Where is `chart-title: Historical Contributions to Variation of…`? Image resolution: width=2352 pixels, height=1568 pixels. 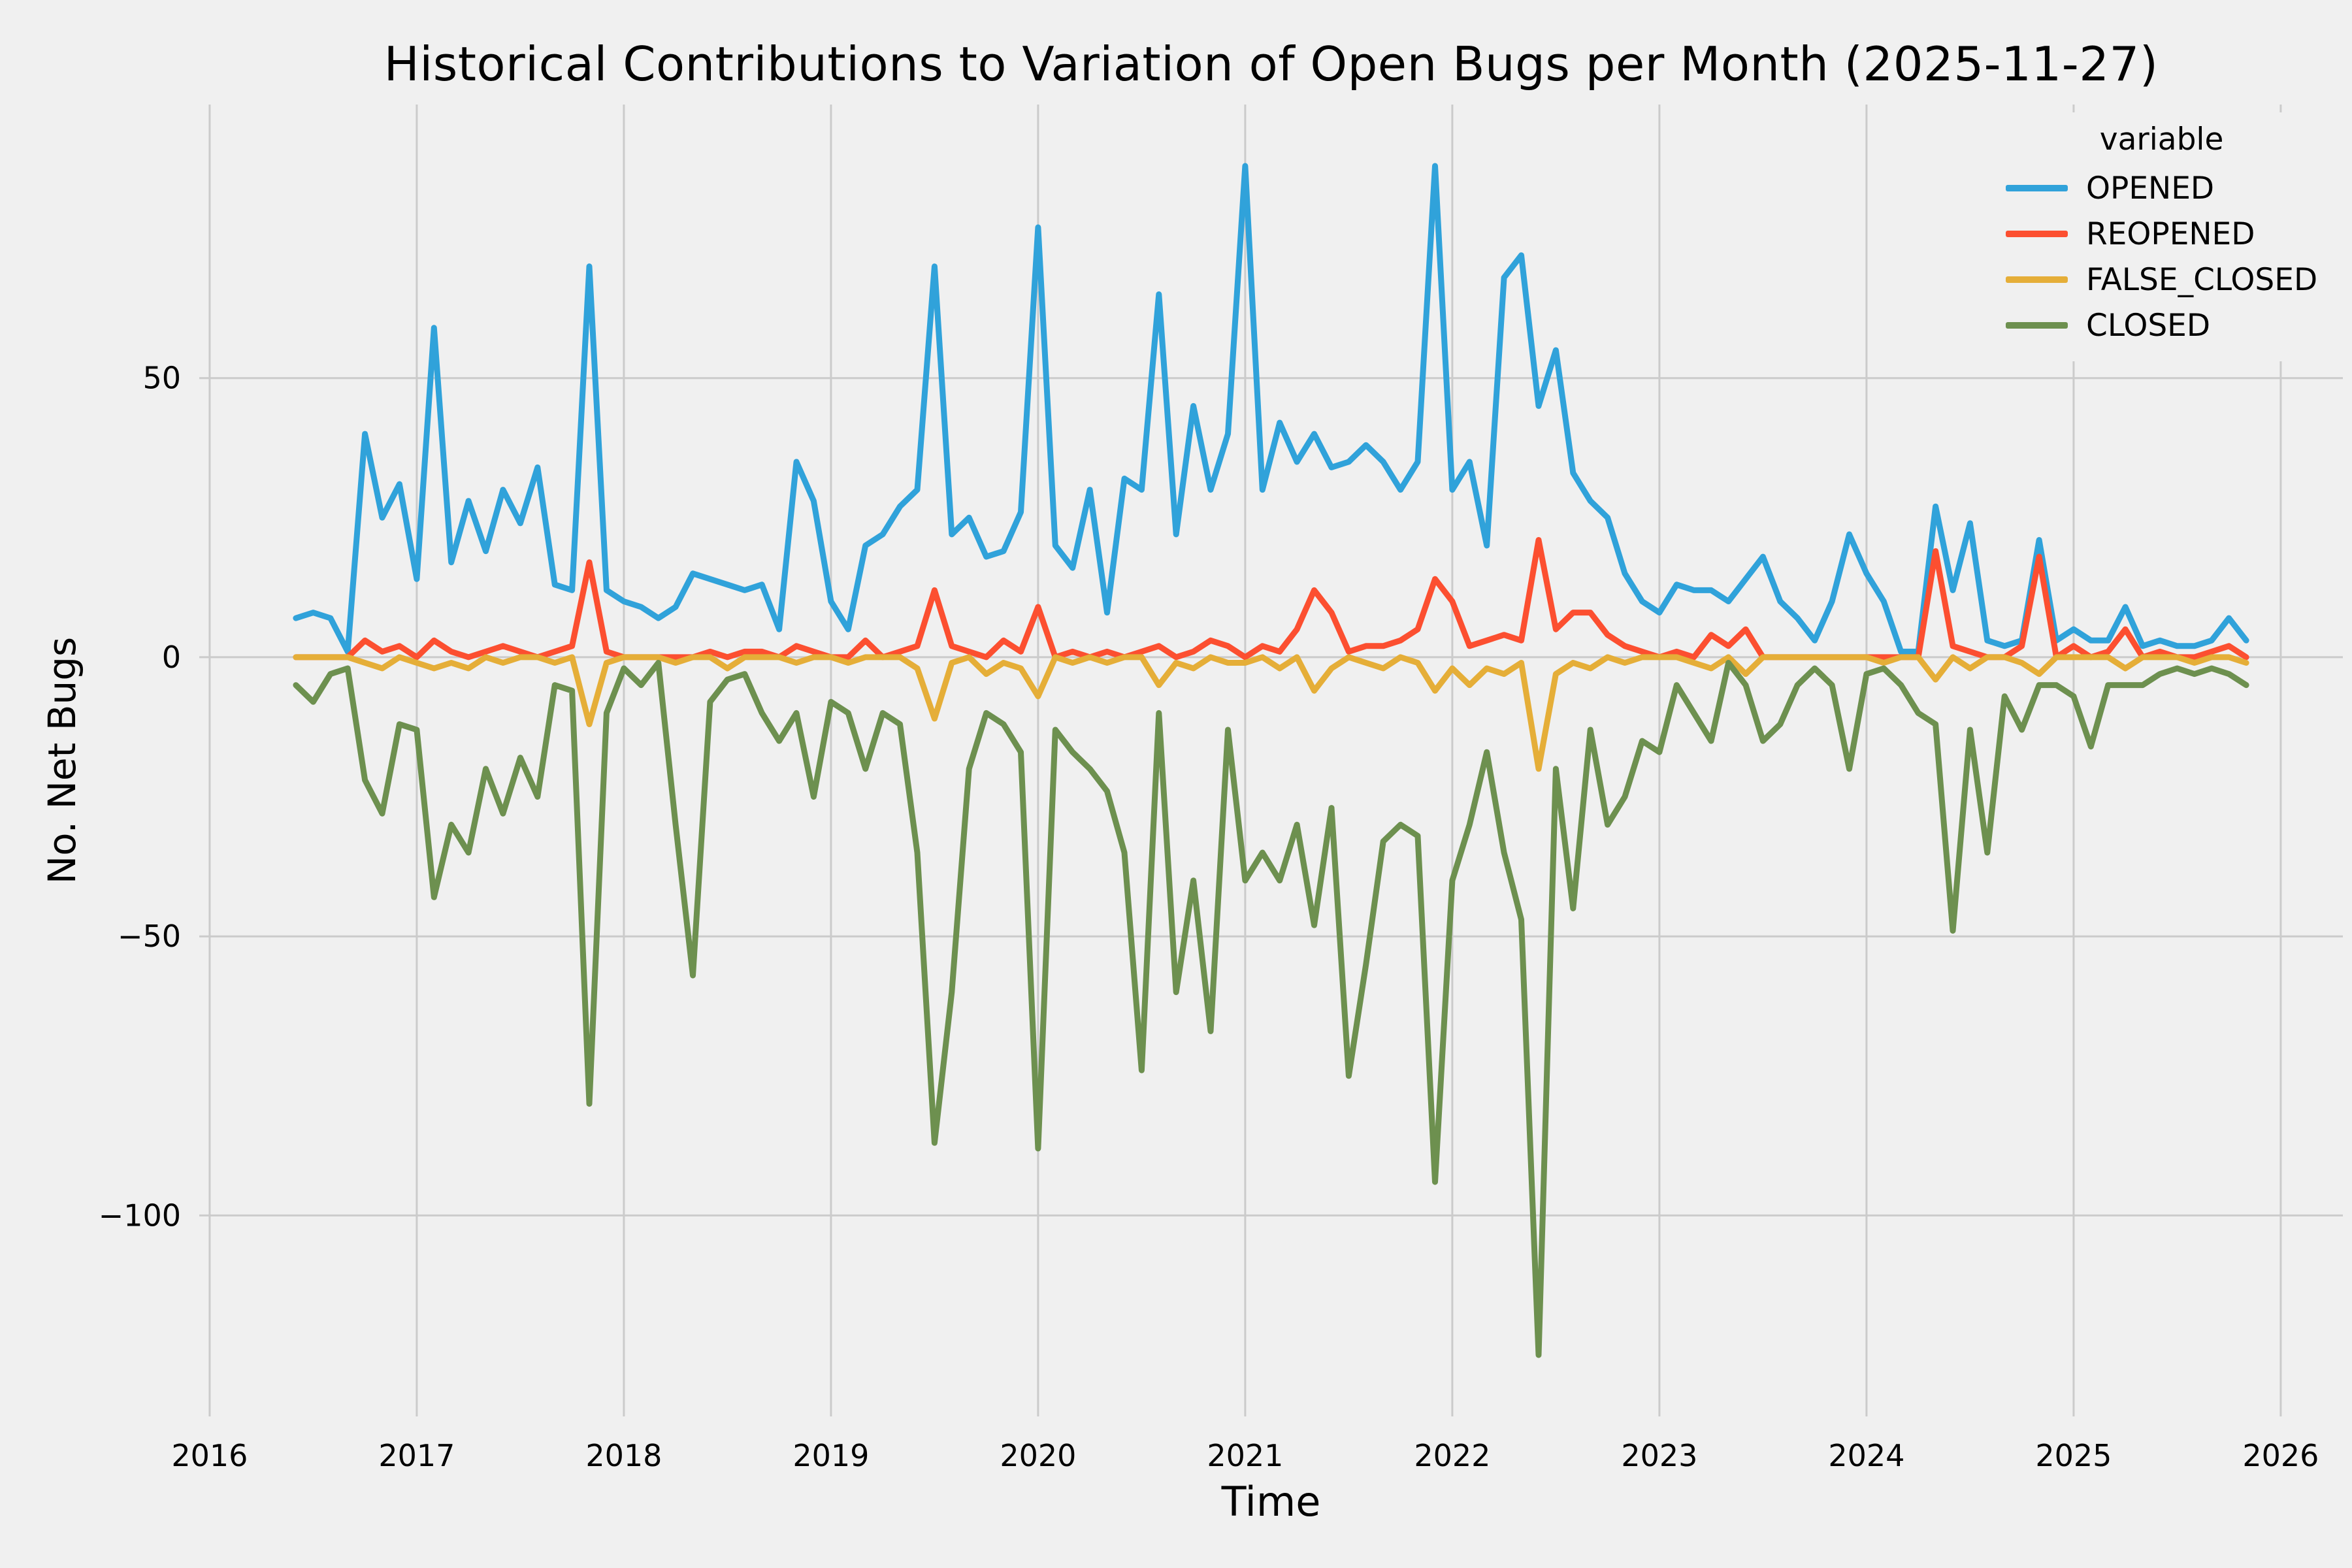 chart-title: Historical Contributions to Variation of… is located at coordinates (1271, 64).